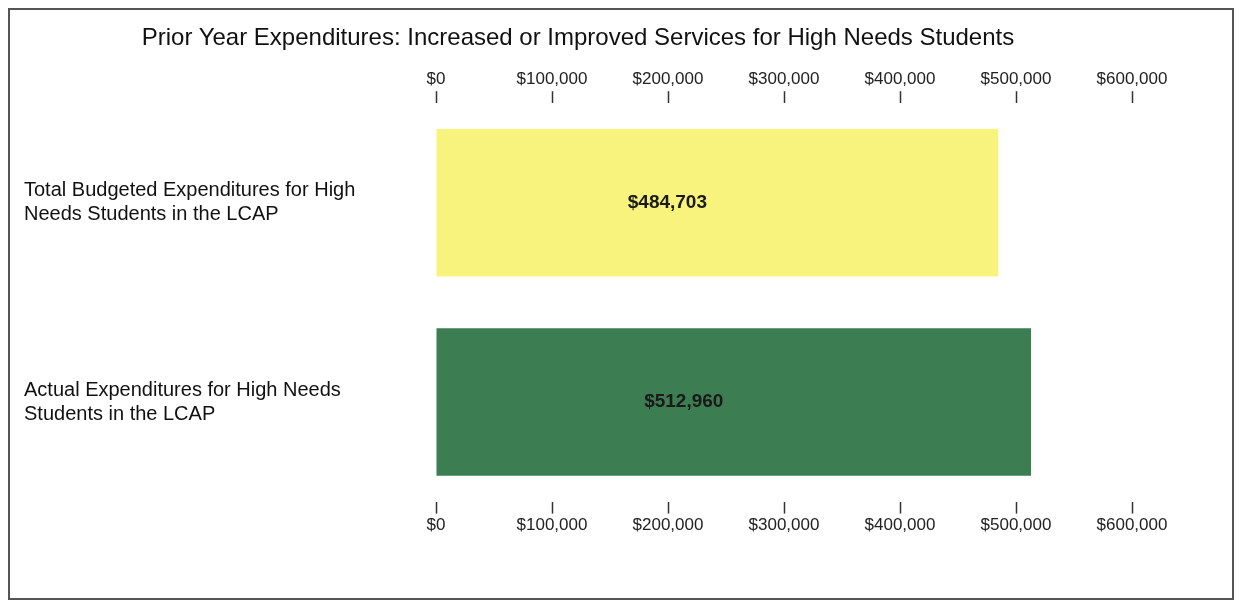 This screenshot has width=1244, height=610. I want to click on y-tick-label: Total Budgeted Expenditures for High Needs Students in the LCAP, so click(190, 201).